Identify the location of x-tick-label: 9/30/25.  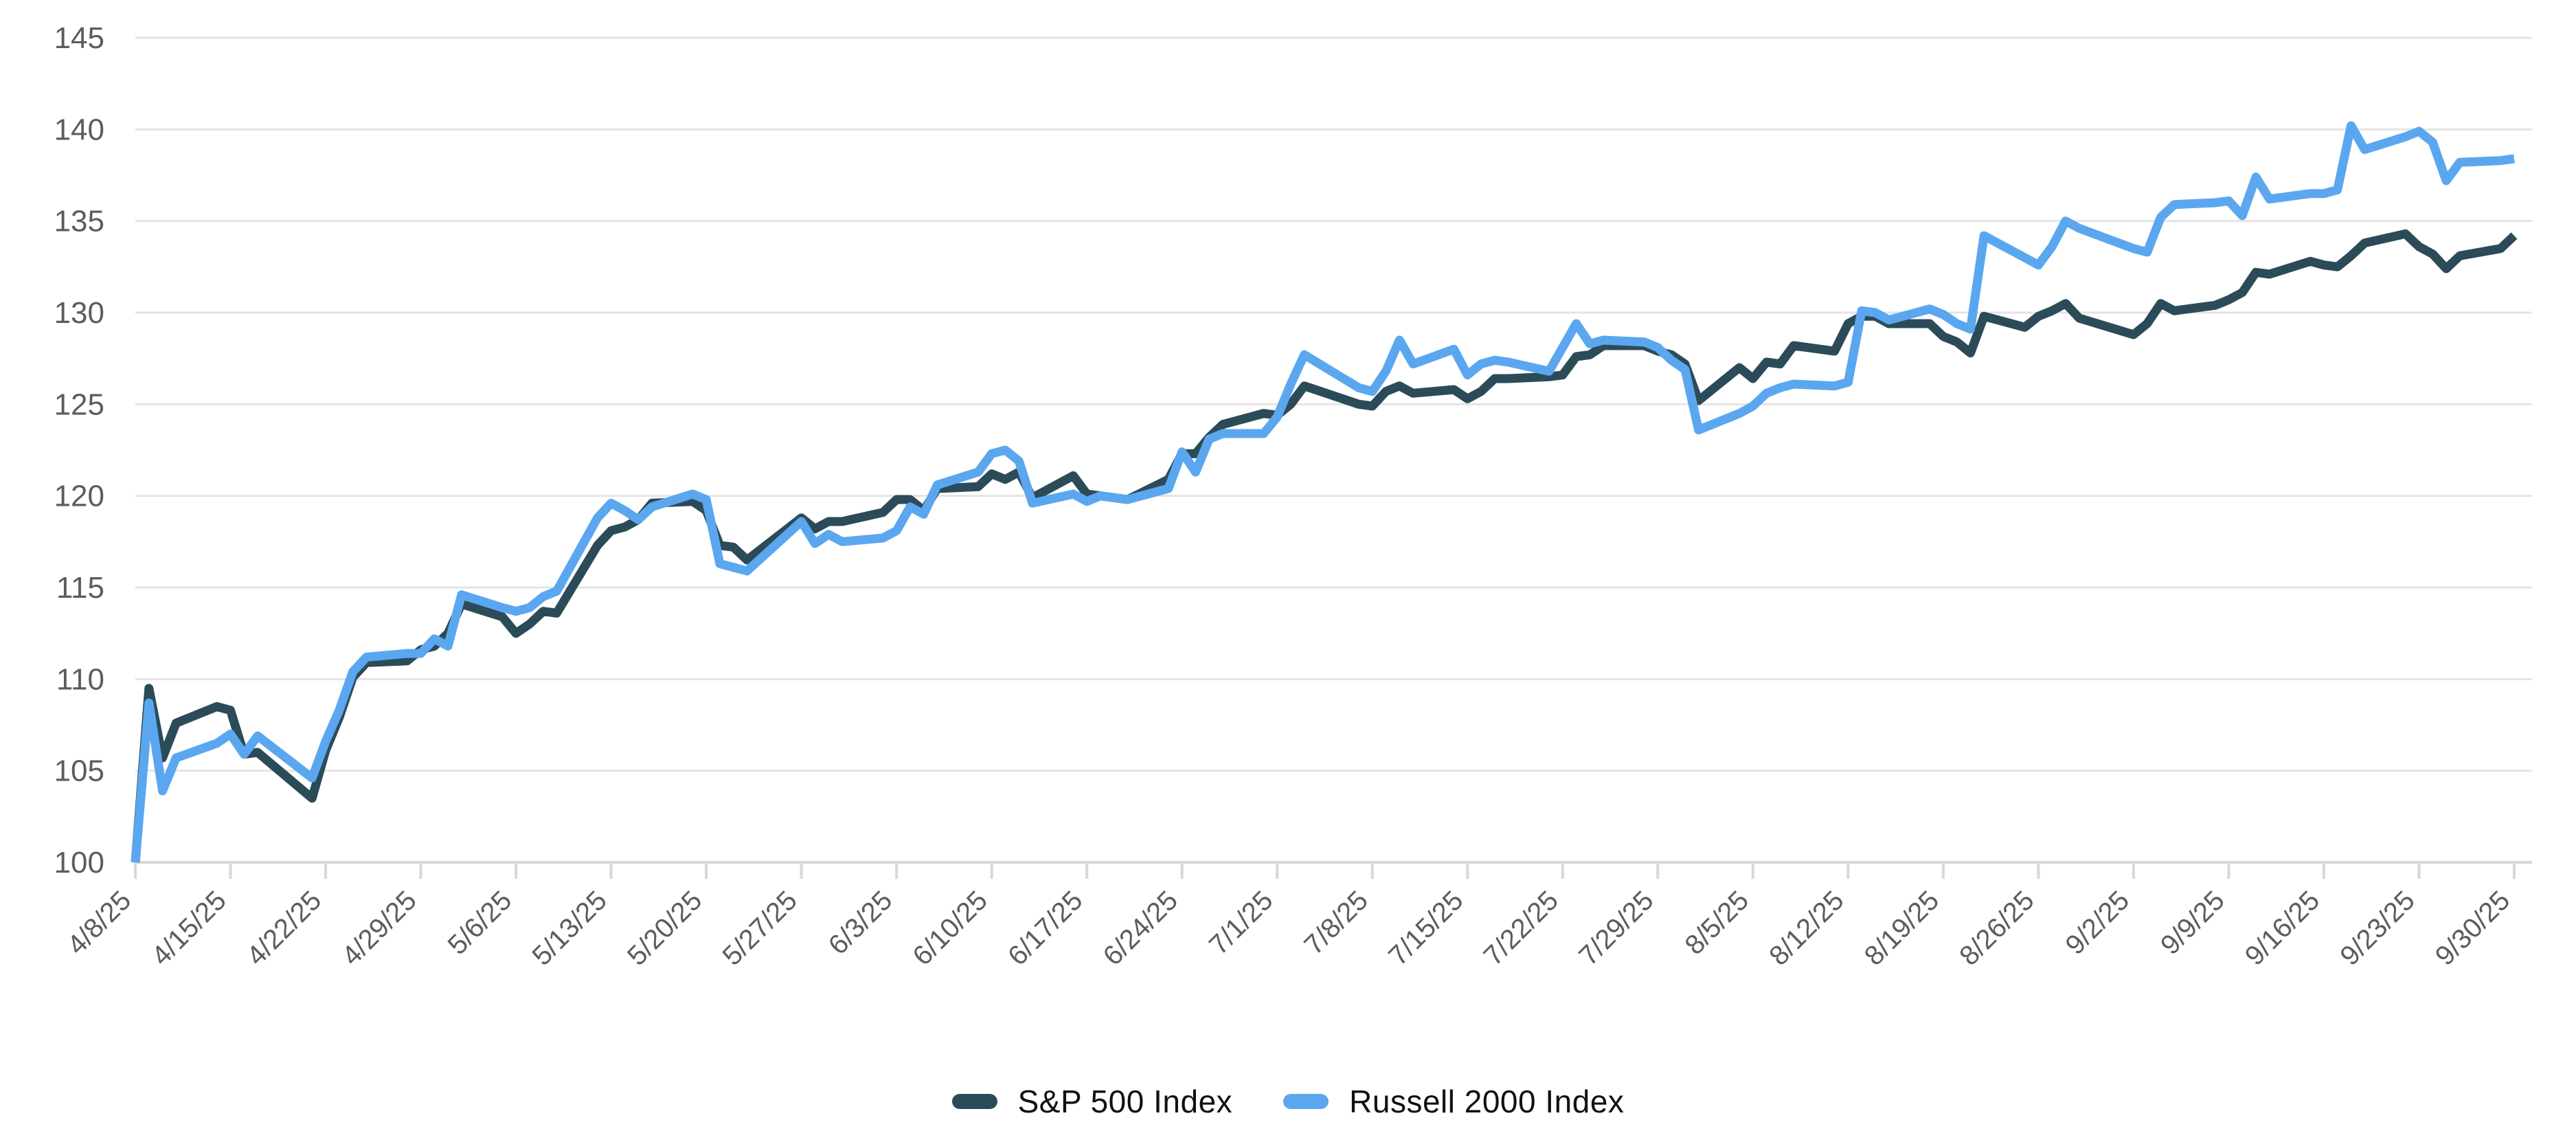
(2473, 928).